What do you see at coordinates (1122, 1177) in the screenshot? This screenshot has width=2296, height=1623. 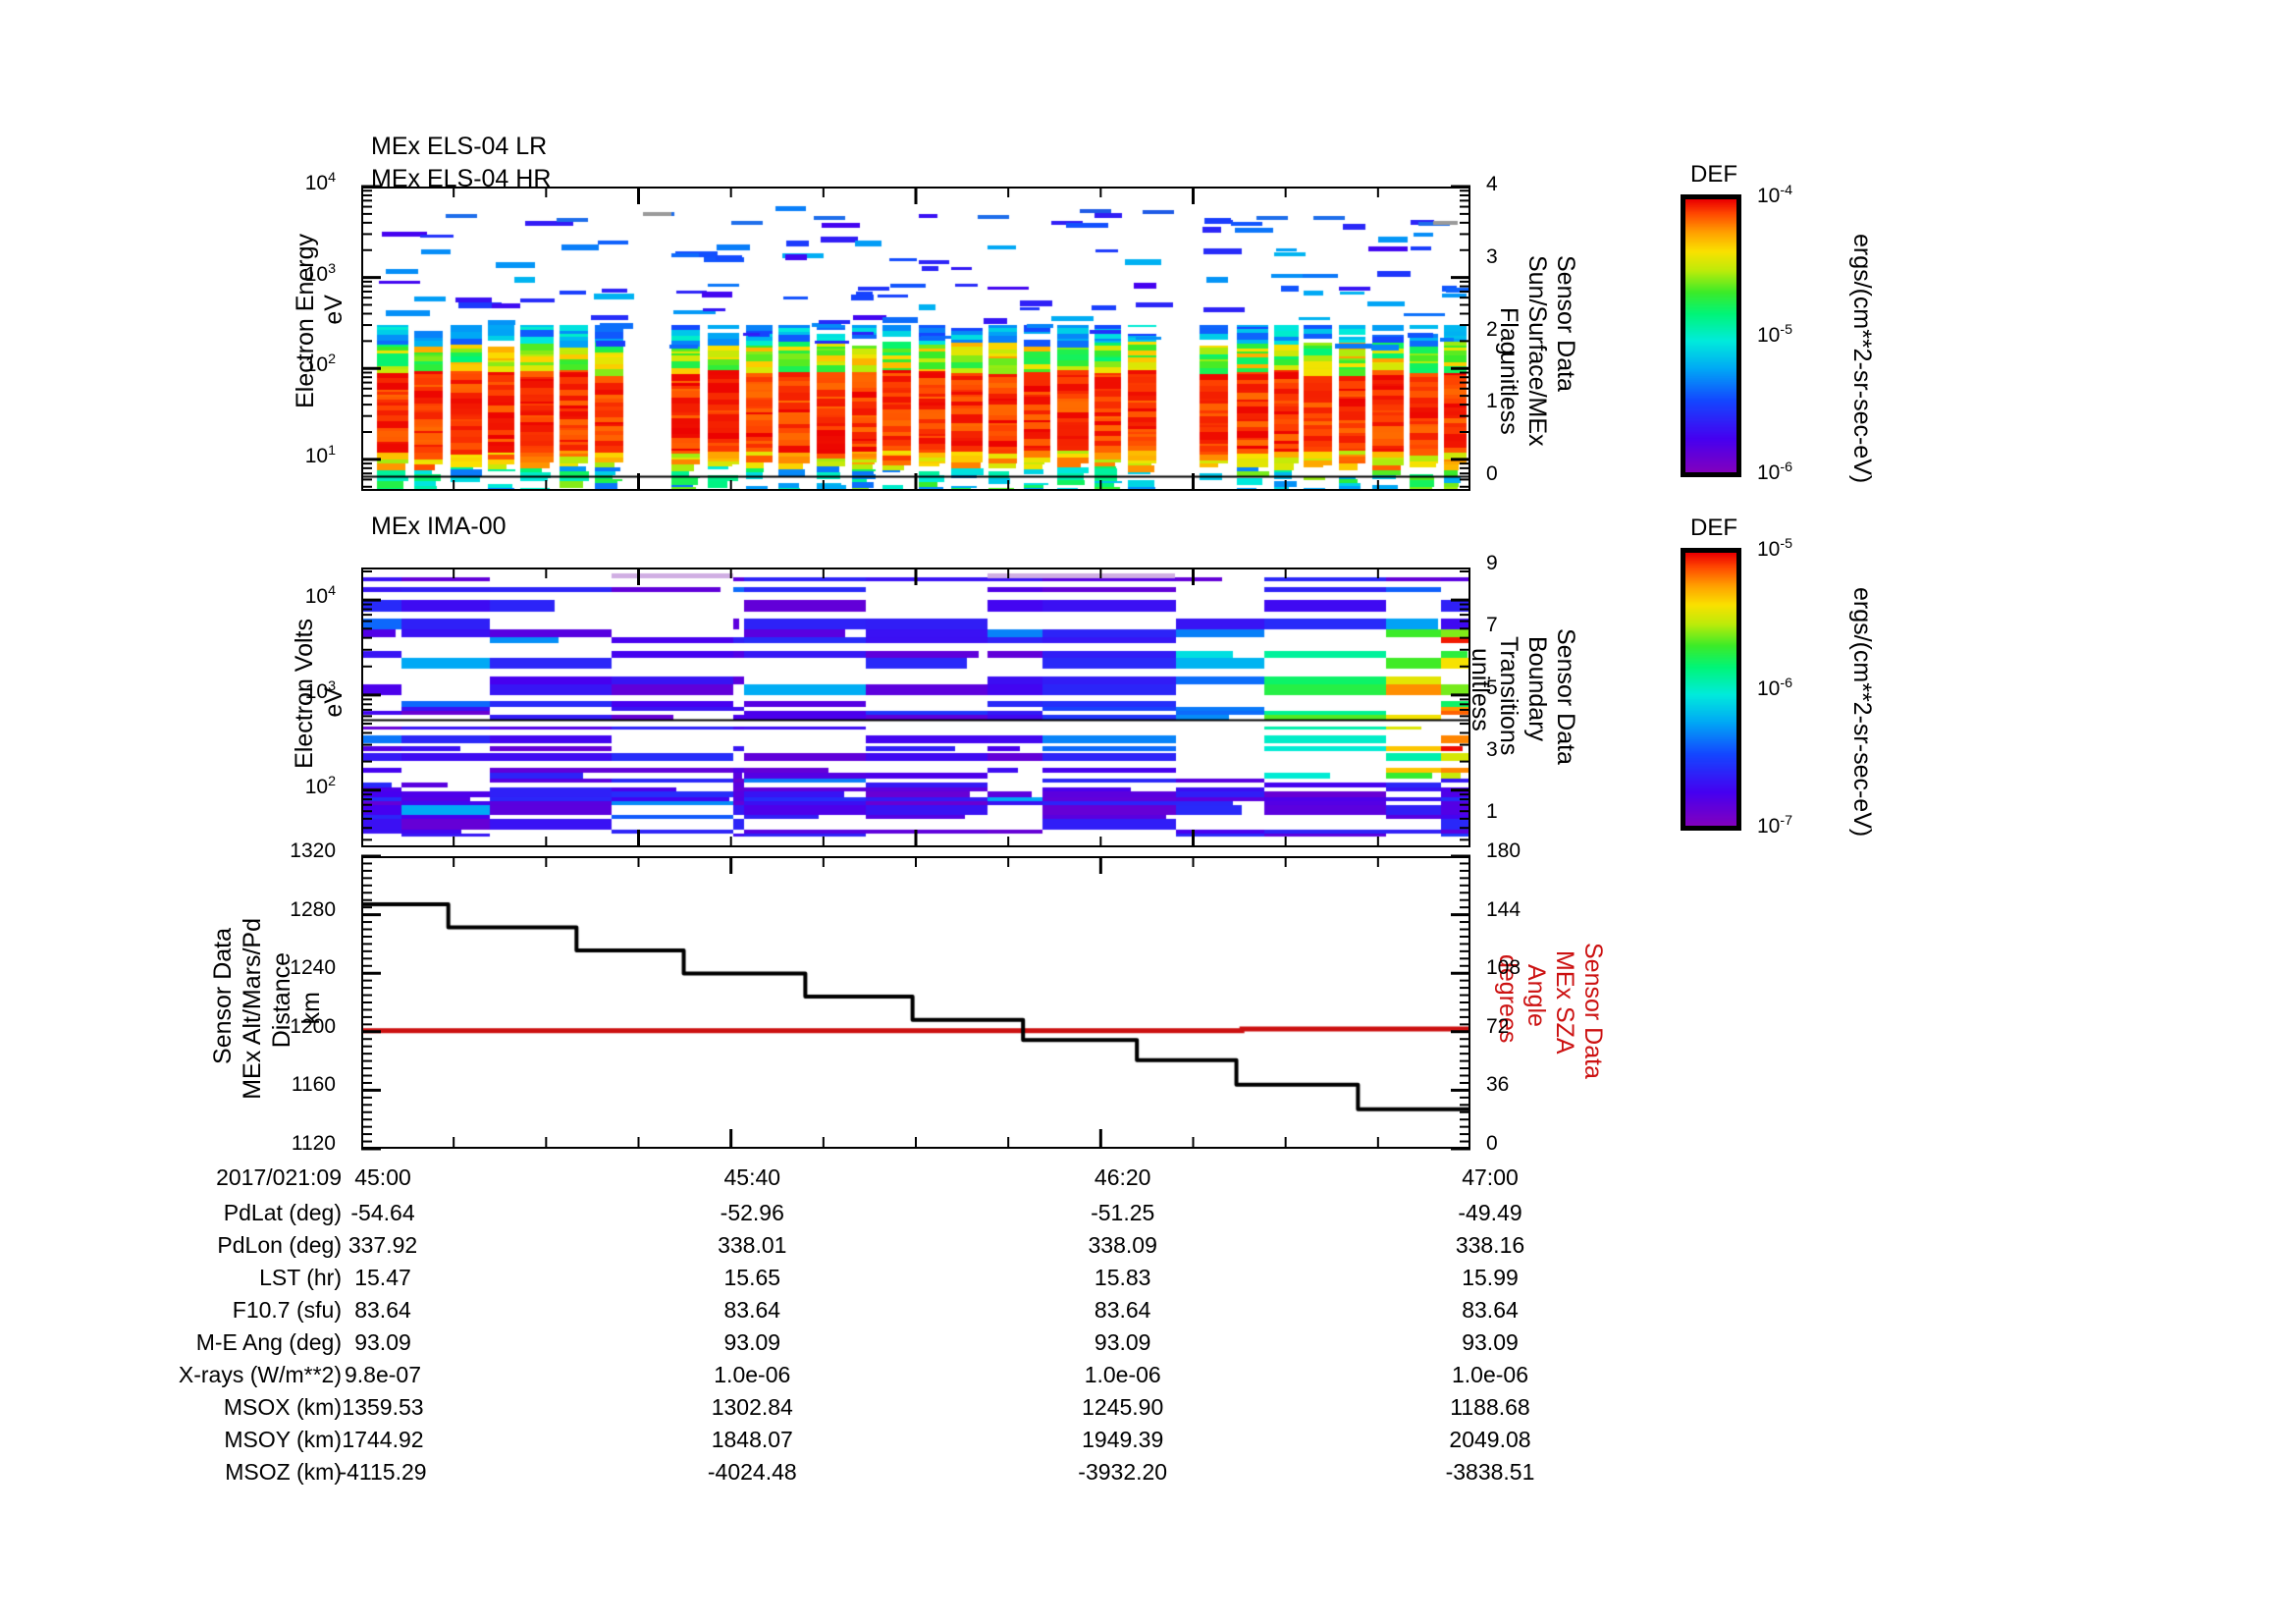 I see `table-cell: 46:20` at bounding box center [1122, 1177].